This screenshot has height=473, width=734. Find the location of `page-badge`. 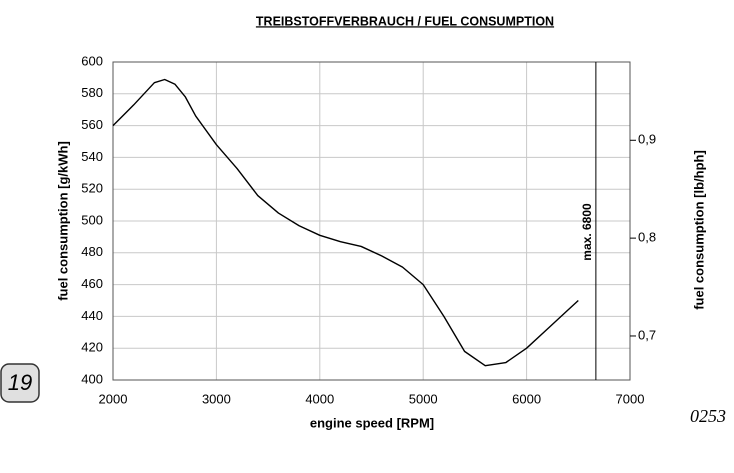

page-badge is located at coordinates (20, 383).